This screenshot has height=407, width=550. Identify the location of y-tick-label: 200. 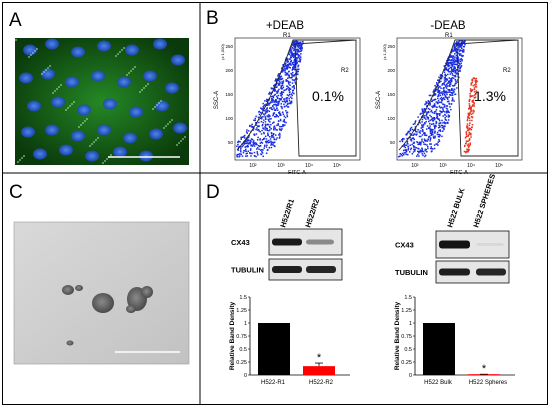
(391, 70).